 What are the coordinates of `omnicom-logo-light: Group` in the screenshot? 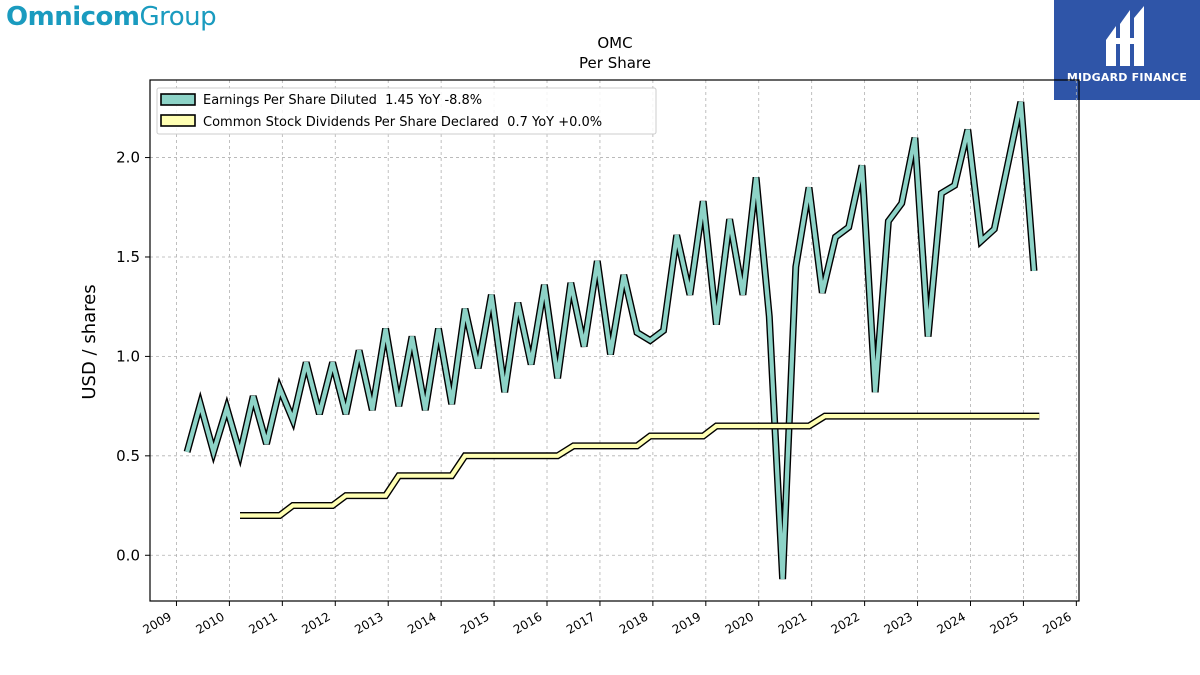 It's located at (178, 17).